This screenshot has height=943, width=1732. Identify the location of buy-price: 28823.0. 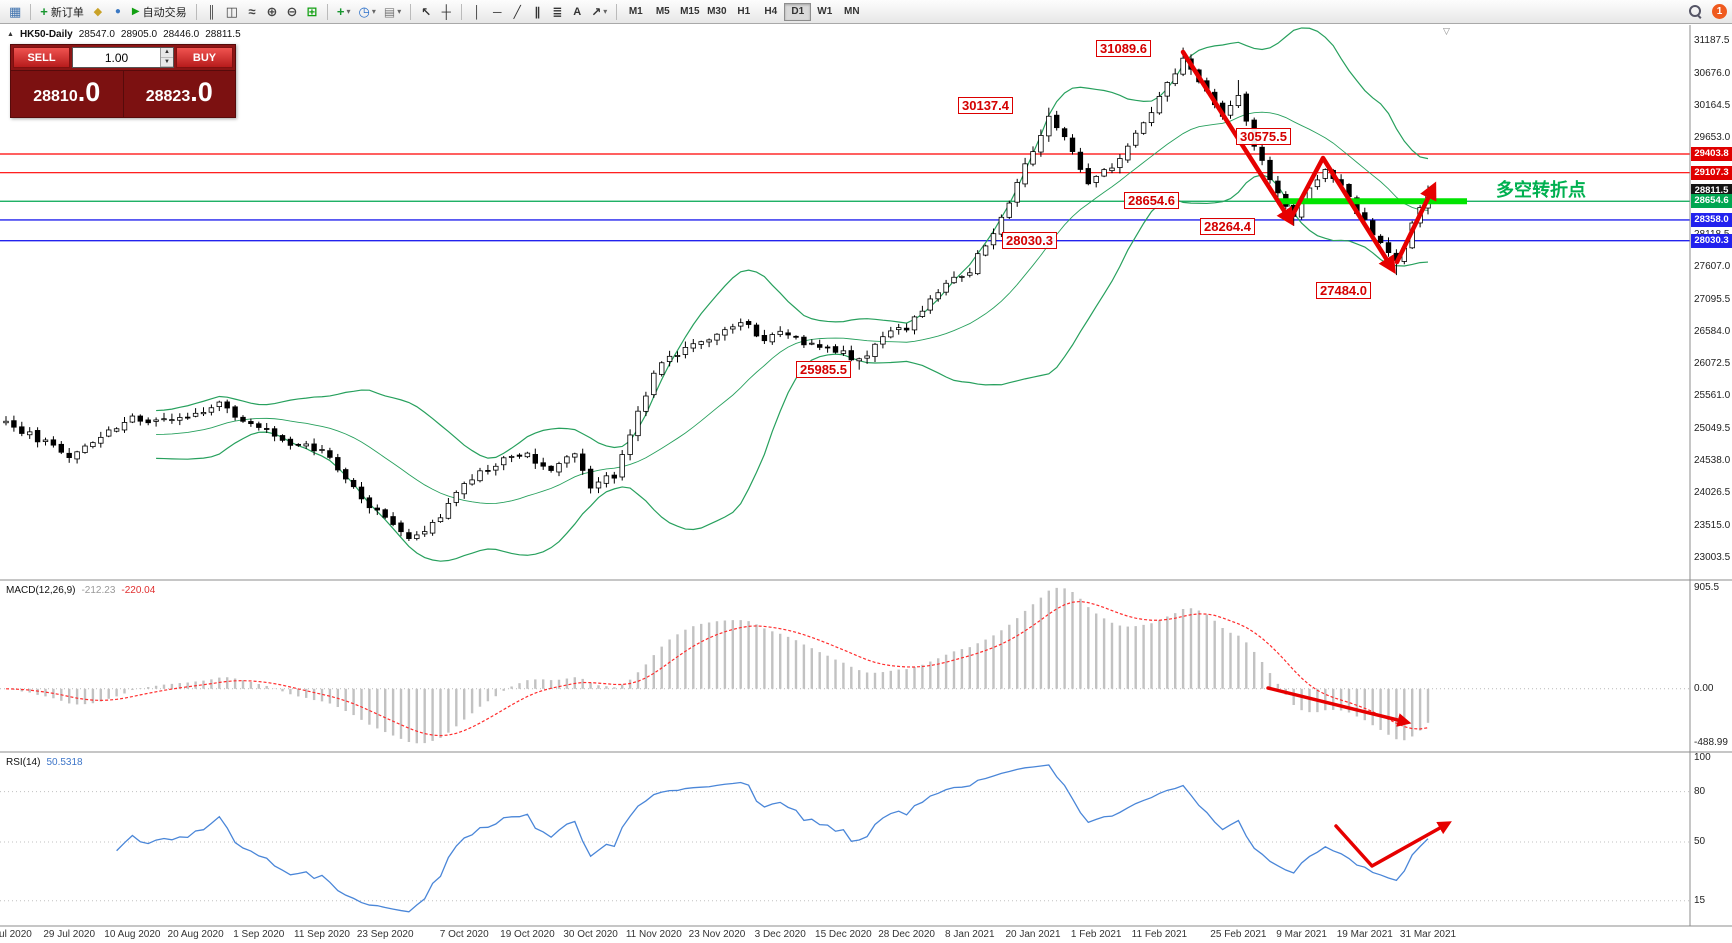
(180, 94).